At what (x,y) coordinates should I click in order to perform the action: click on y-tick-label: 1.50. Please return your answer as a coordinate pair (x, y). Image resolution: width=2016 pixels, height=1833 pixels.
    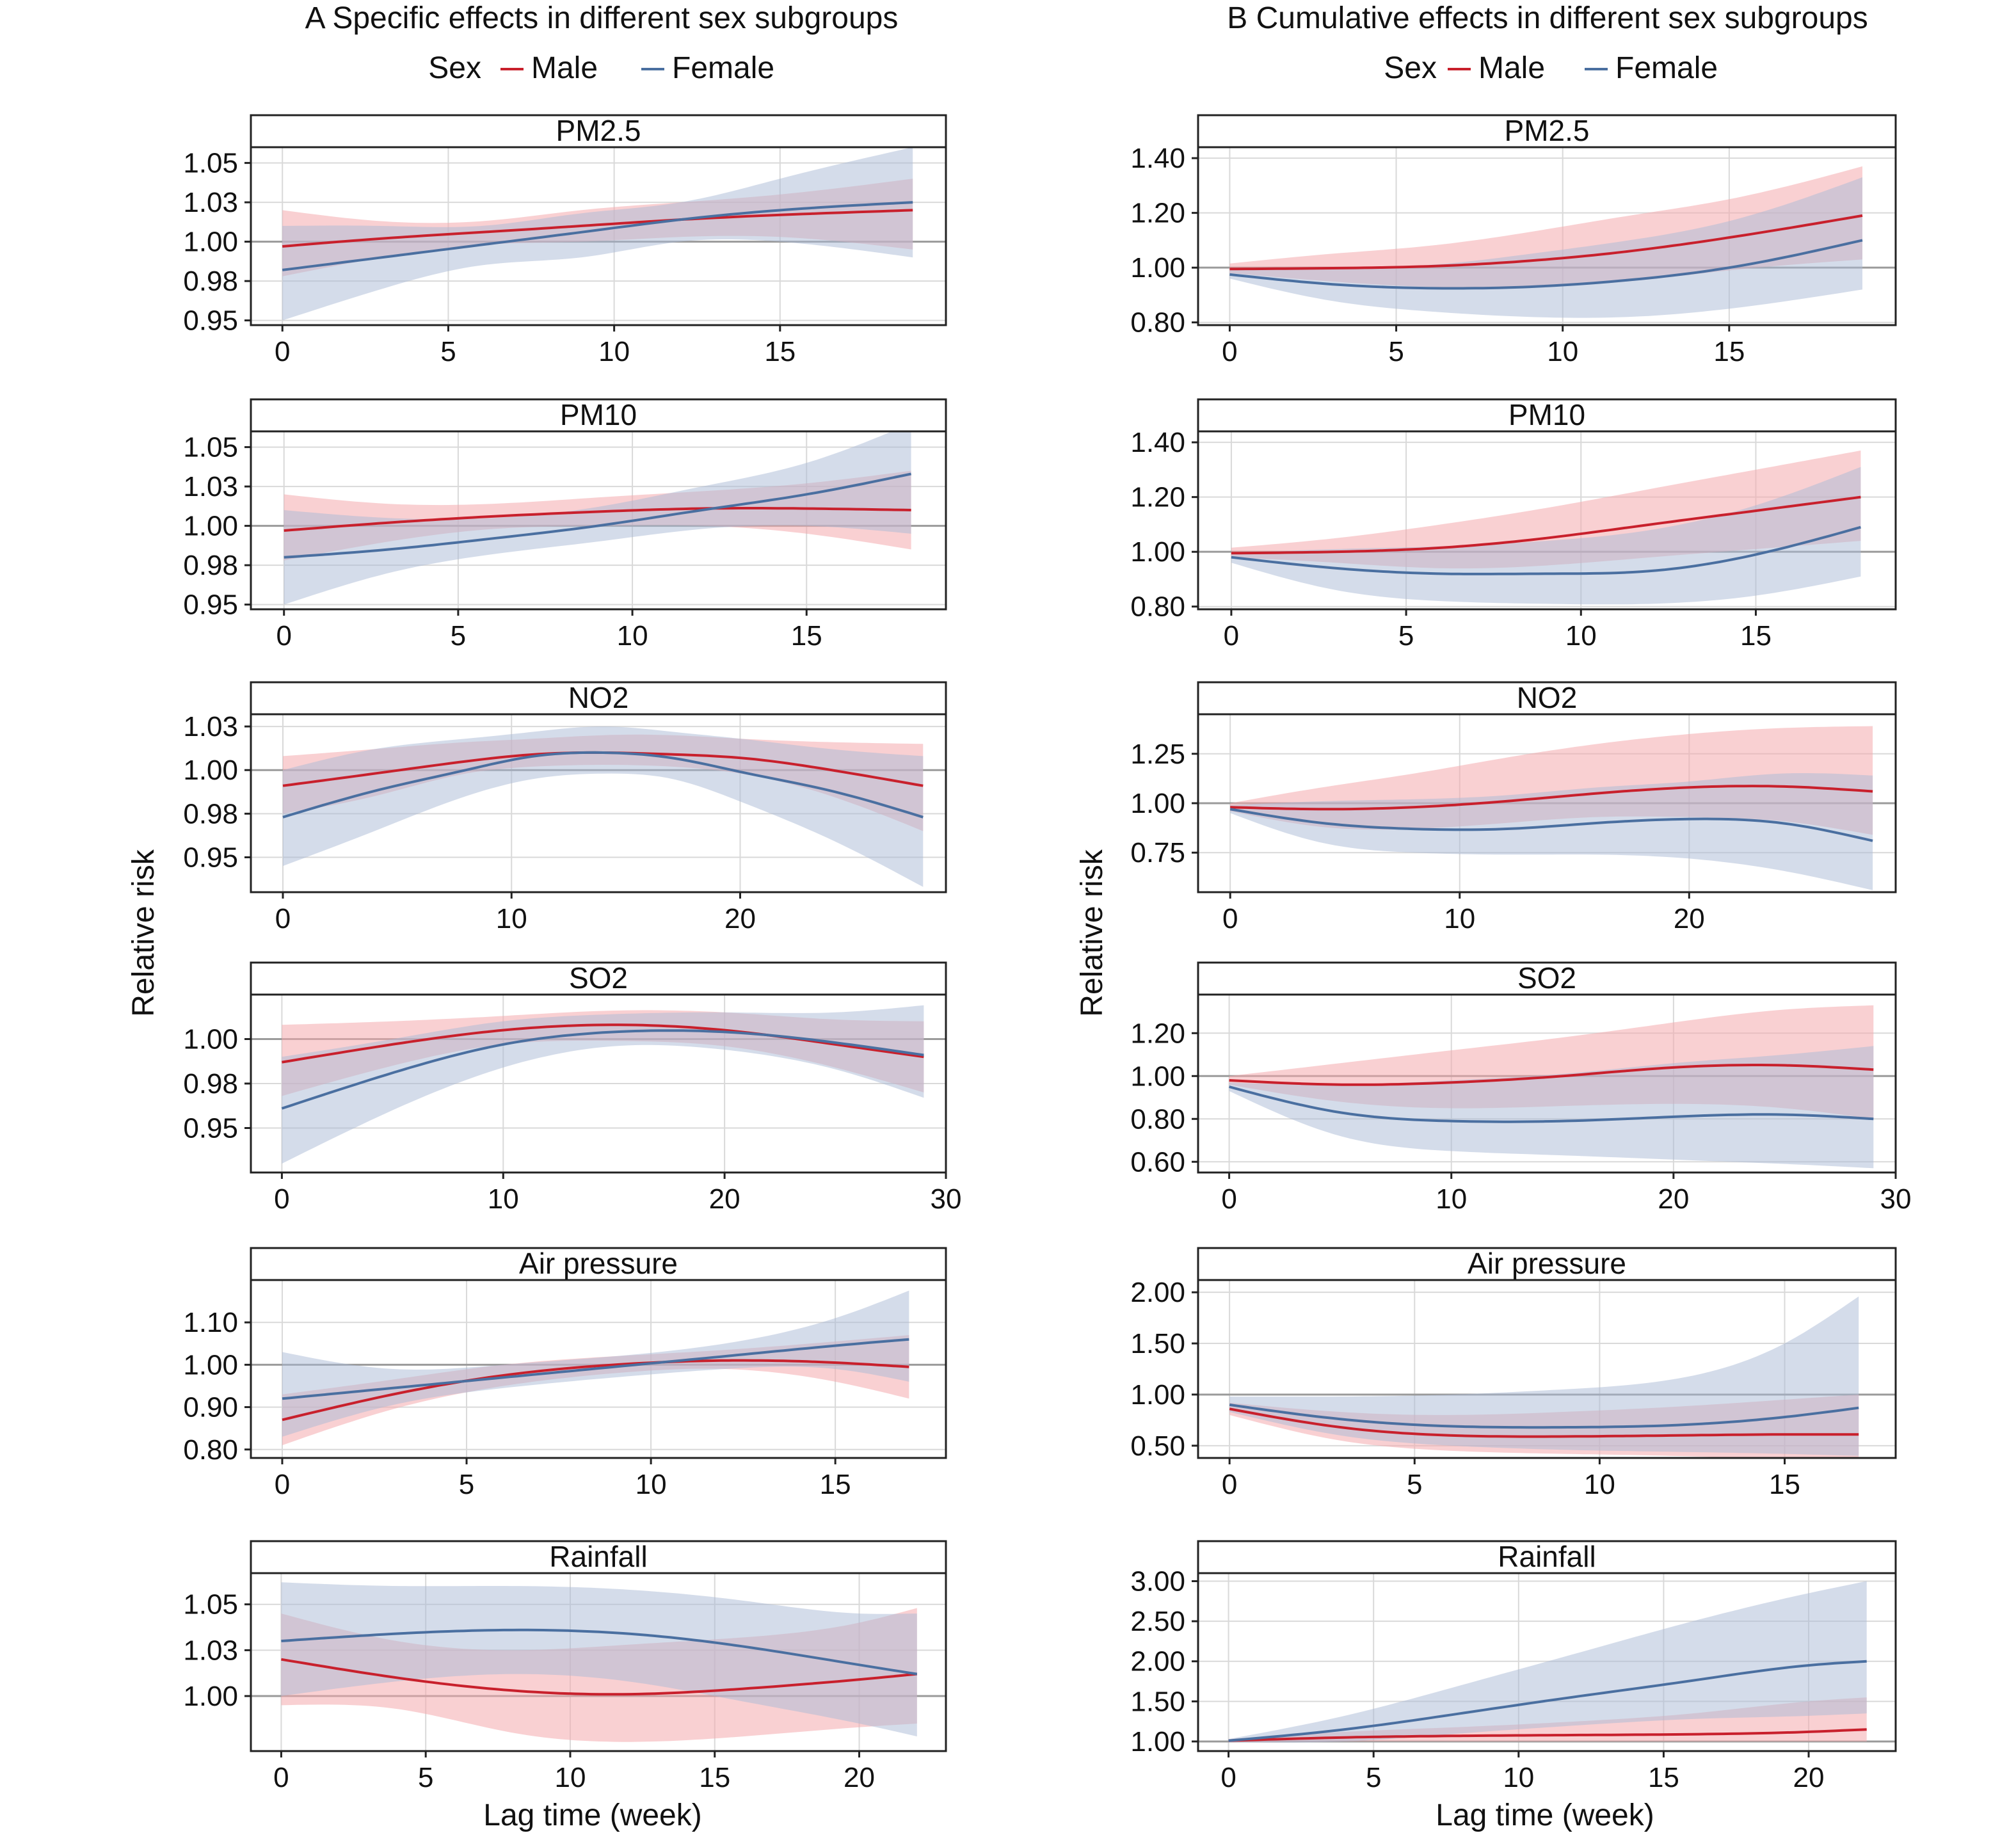
    Looking at the image, I should click on (1157, 1701).